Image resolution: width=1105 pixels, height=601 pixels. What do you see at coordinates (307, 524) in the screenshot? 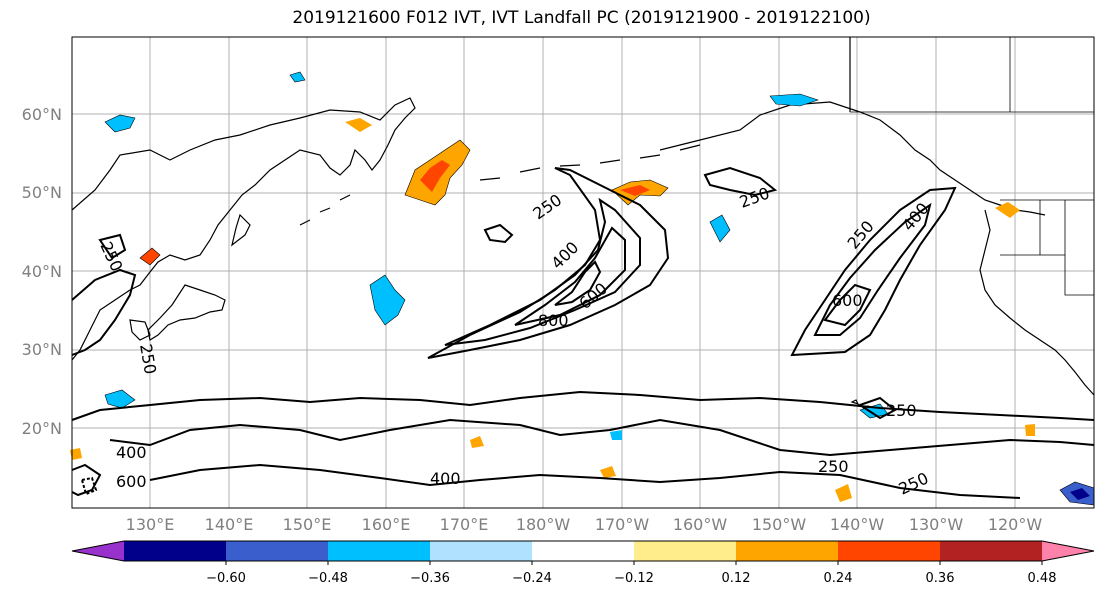
I see `lon-label: 150°E` at bounding box center [307, 524].